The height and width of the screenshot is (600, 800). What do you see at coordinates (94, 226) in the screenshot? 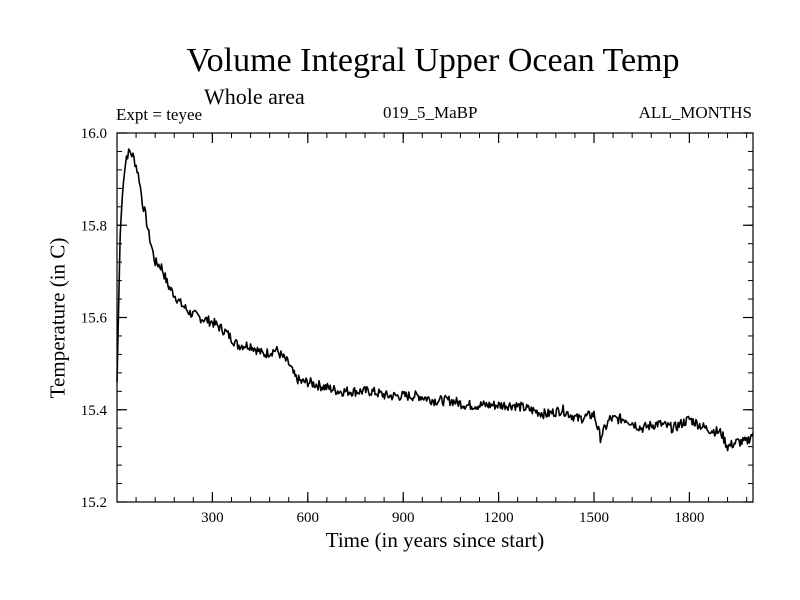
I see `y-tick-label: 15.8` at bounding box center [94, 226].